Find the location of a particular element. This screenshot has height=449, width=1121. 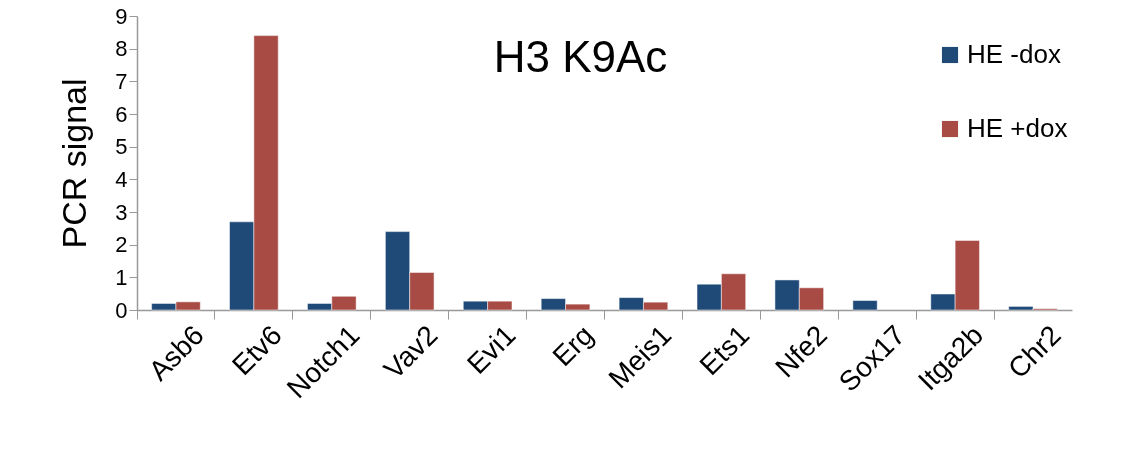

y-tick-label: 7 is located at coordinates (121, 81).